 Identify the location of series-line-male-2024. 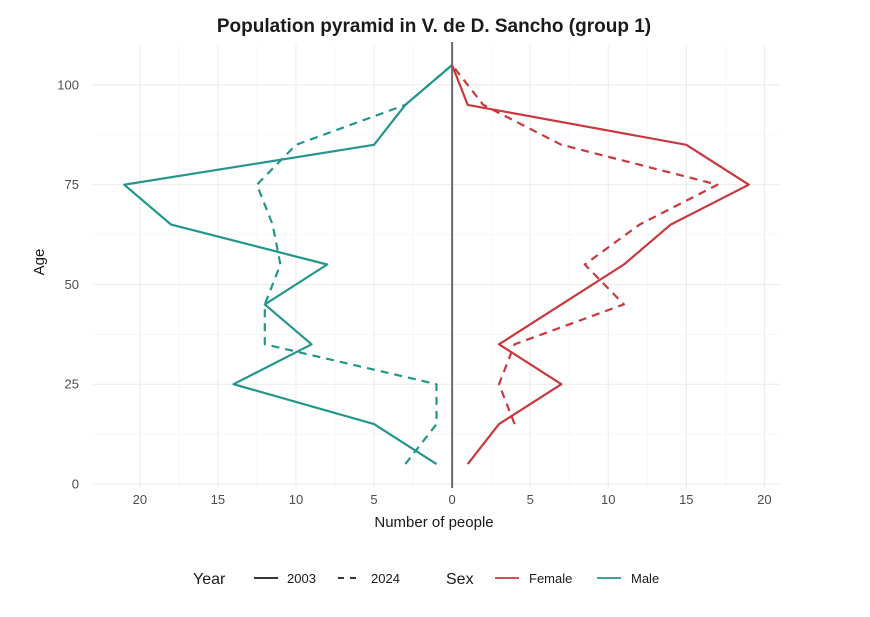
(354, 264).